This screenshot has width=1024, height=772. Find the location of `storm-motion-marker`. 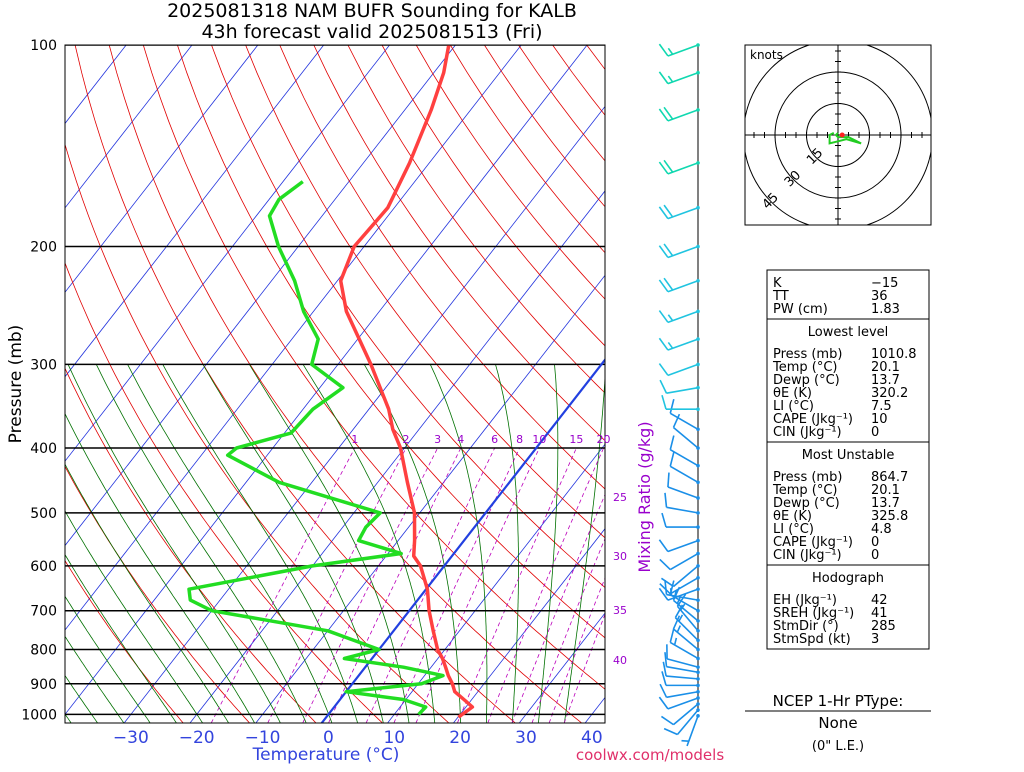

storm-motion-marker is located at coordinates (842, 135).